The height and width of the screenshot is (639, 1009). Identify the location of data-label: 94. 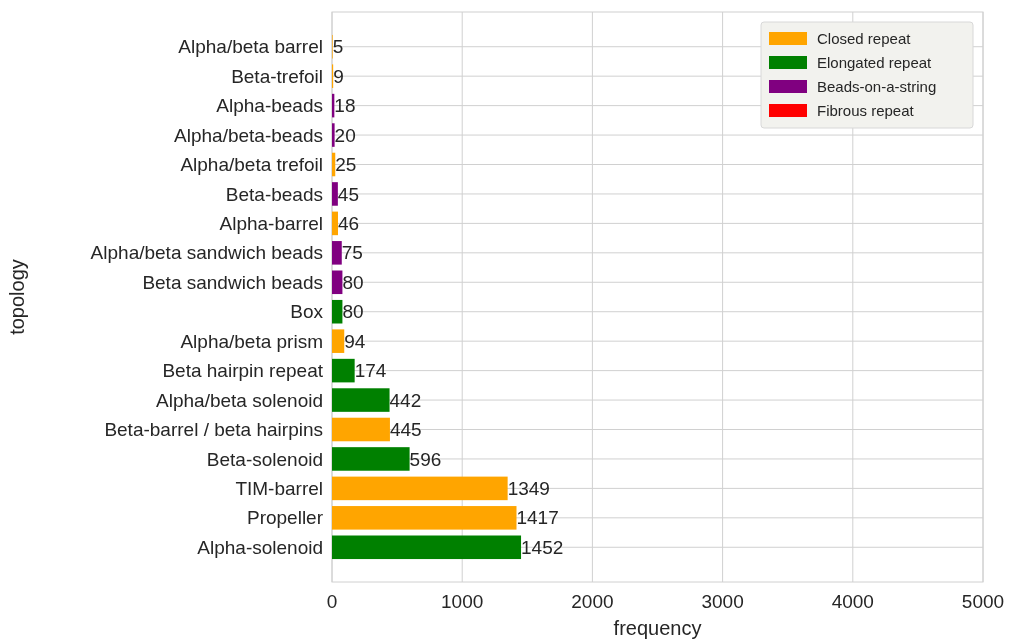
(355, 341).